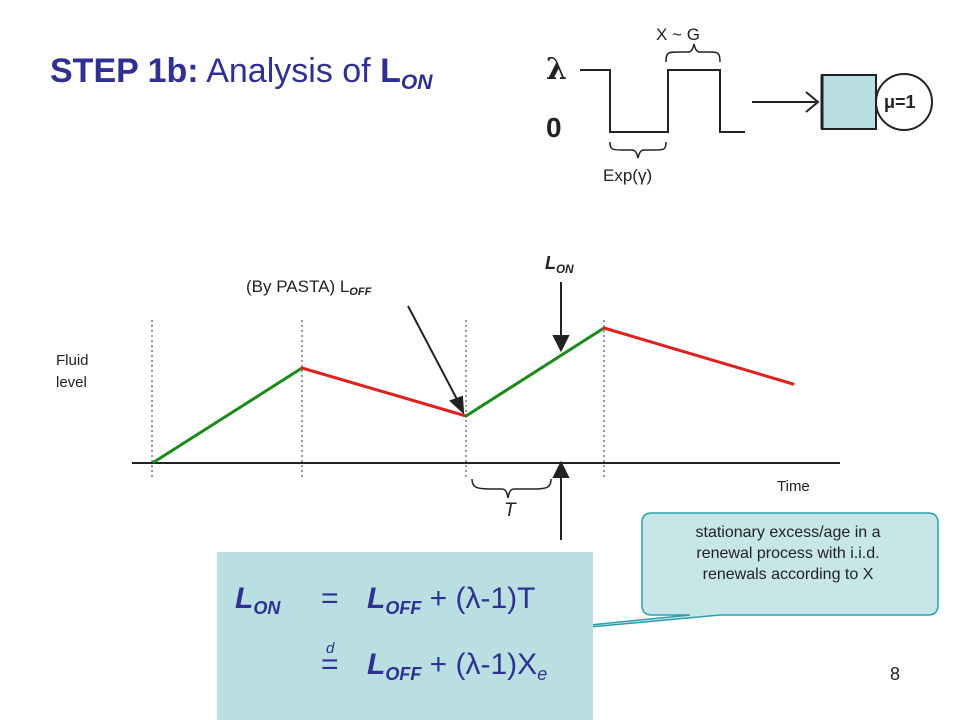  What do you see at coordinates (693, 53) in the screenshot?
I see `x-brace` at bounding box center [693, 53].